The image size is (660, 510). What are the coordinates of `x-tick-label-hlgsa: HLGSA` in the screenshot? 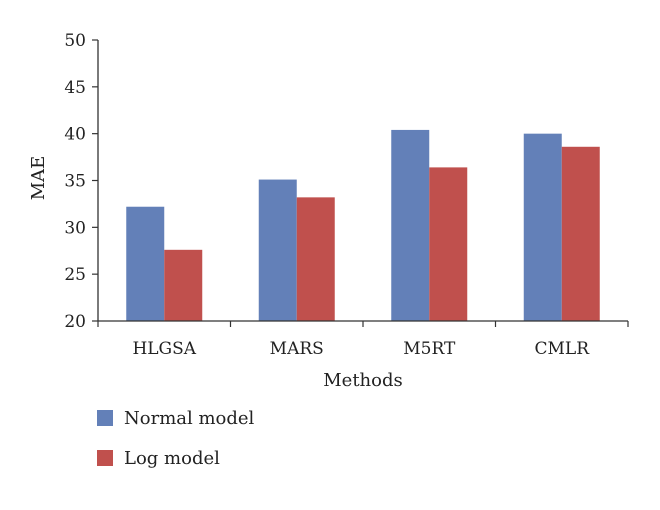 It's located at (164, 349).